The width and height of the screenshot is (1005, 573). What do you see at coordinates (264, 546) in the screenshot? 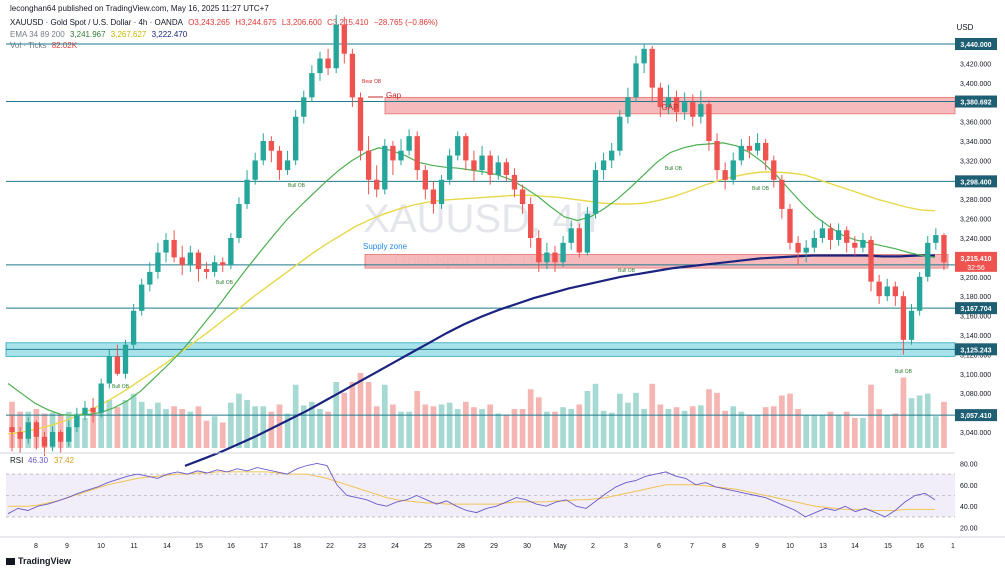
I see `time-tick-label: 17` at bounding box center [264, 546].